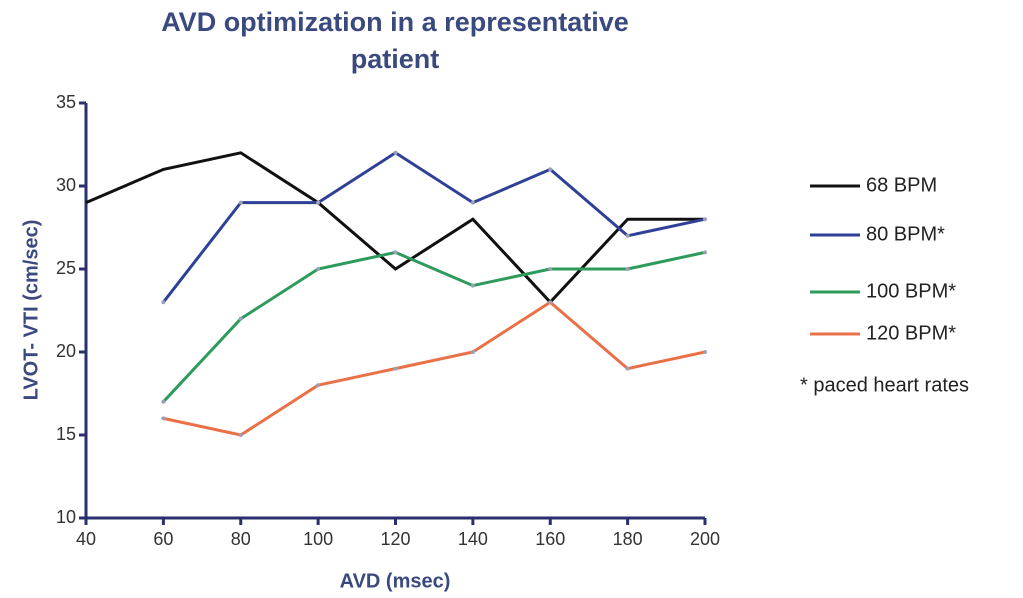 The image size is (1023, 598). Describe the element at coordinates (395, 539) in the screenshot. I see `x-tick-label: 120` at that location.